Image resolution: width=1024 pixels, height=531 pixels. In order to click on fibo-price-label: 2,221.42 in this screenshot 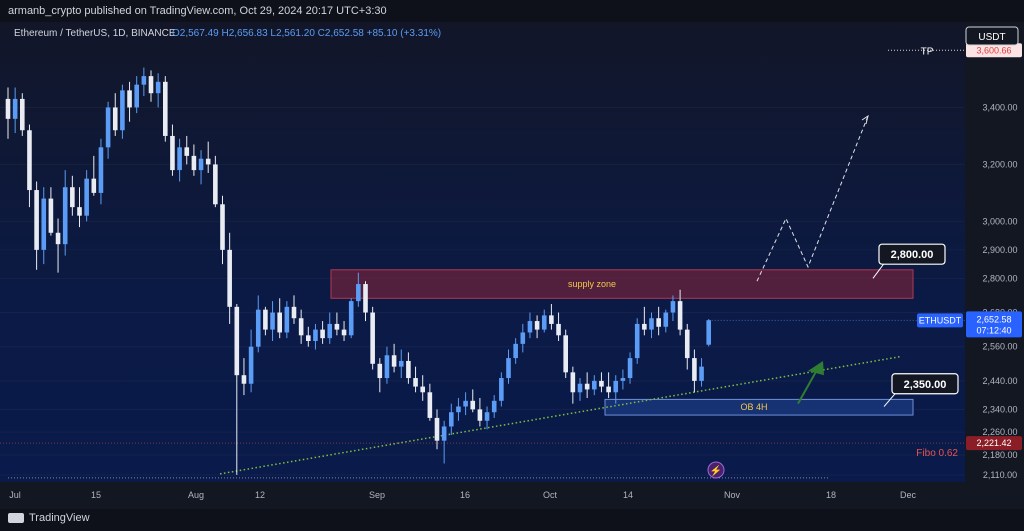, I will do `click(993, 443)`.